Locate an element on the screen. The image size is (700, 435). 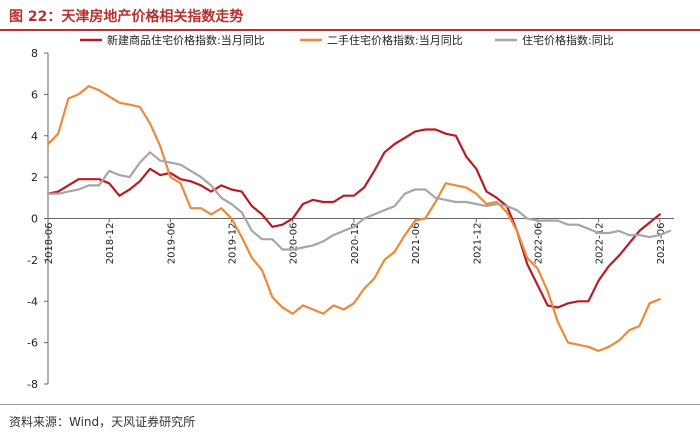
x-tick-label: 2018-12 is located at coordinates (110, 244).